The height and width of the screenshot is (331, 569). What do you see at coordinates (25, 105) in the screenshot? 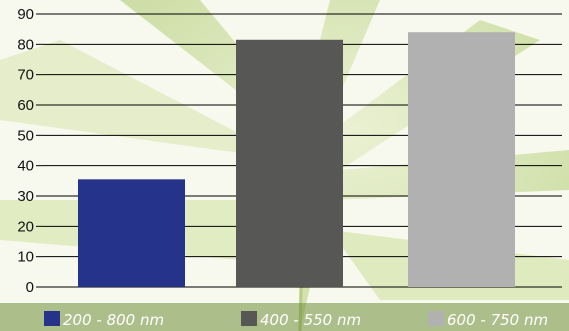
I see `y-tick-label: 60` at bounding box center [25, 105].